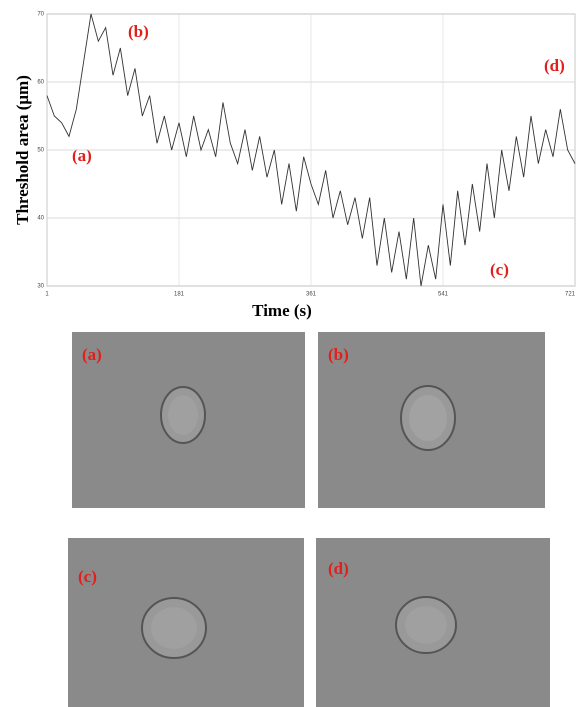  Describe the element at coordinates (443, 295) in the screenshot. I see `x-tick-label: 541` at that location.